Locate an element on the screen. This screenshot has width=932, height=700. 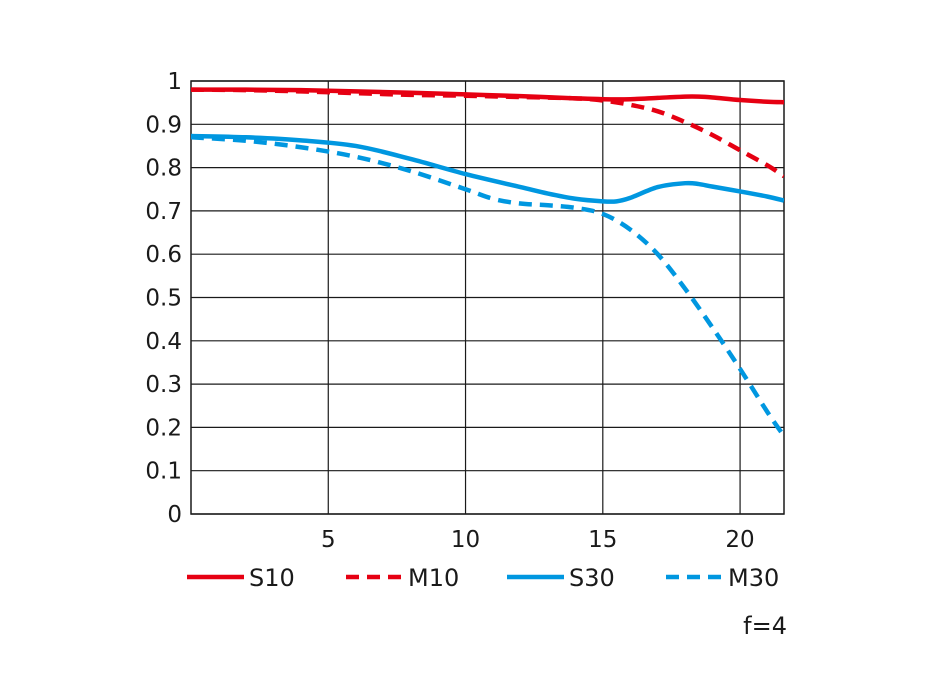
series-line-m10 is located at coordinates (487, 133).